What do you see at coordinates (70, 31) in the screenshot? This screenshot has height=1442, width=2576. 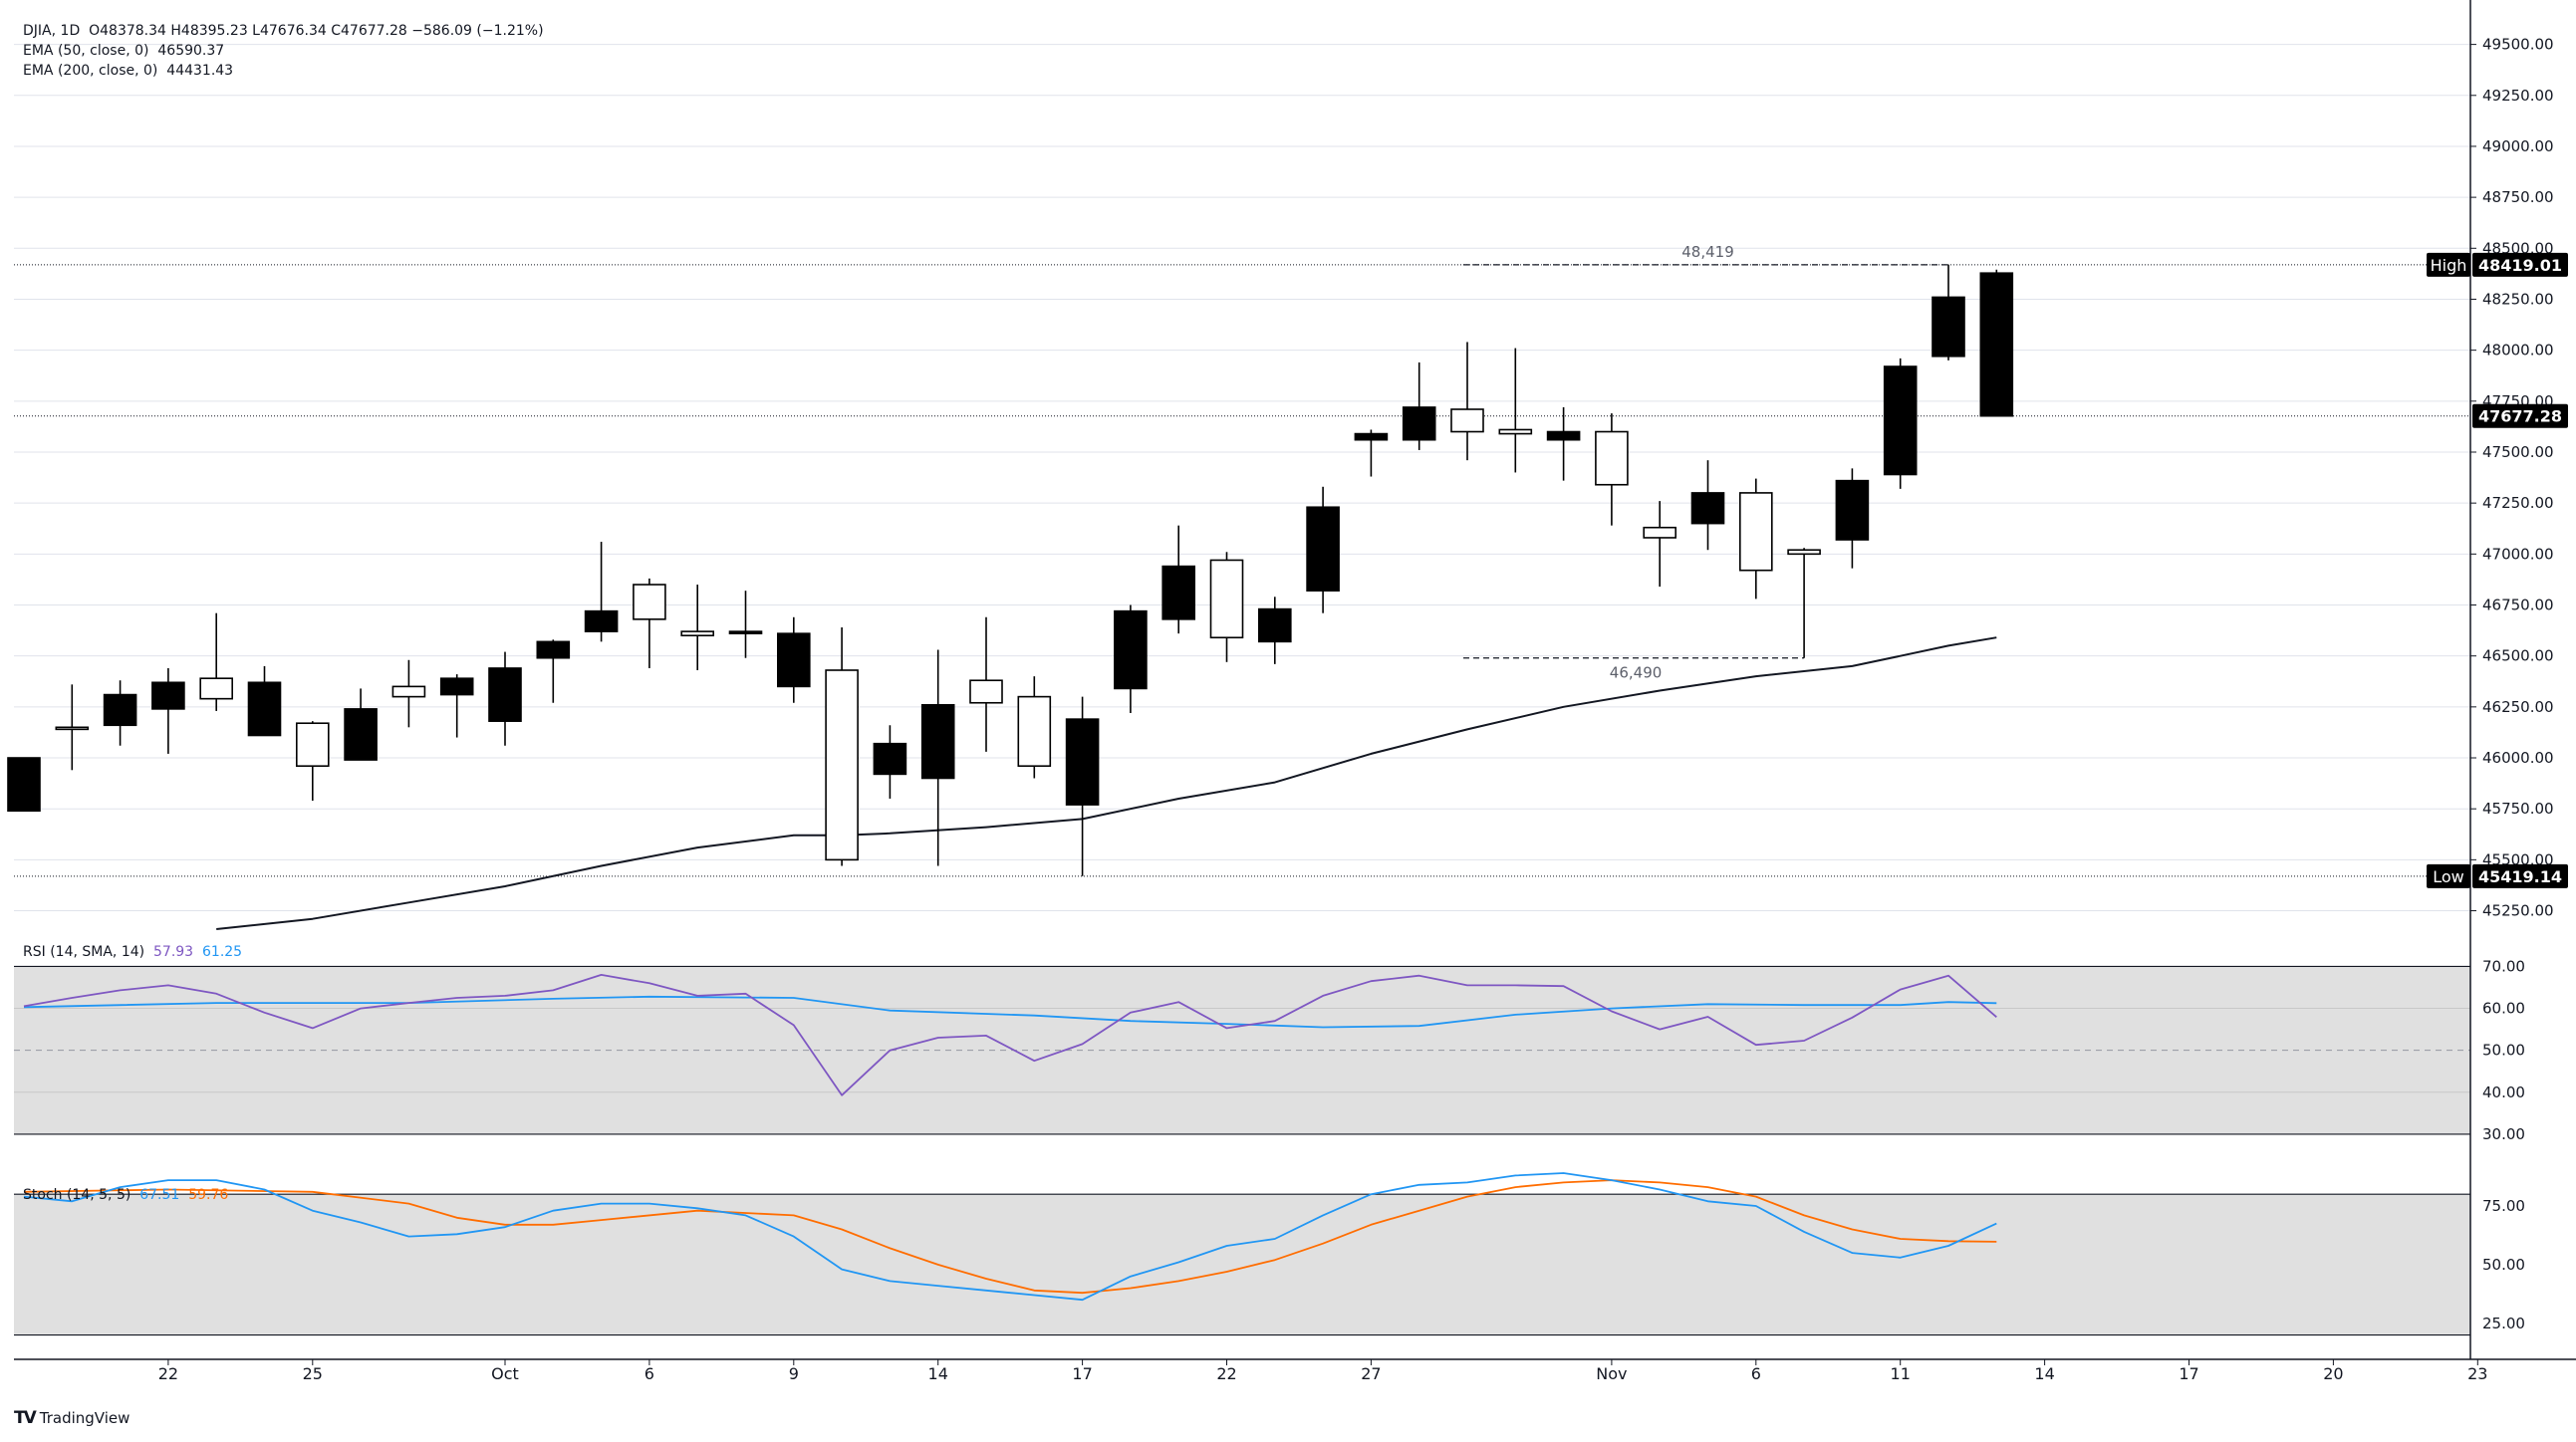 I see `interval-label: 1D` at bounding box center [70, 31].